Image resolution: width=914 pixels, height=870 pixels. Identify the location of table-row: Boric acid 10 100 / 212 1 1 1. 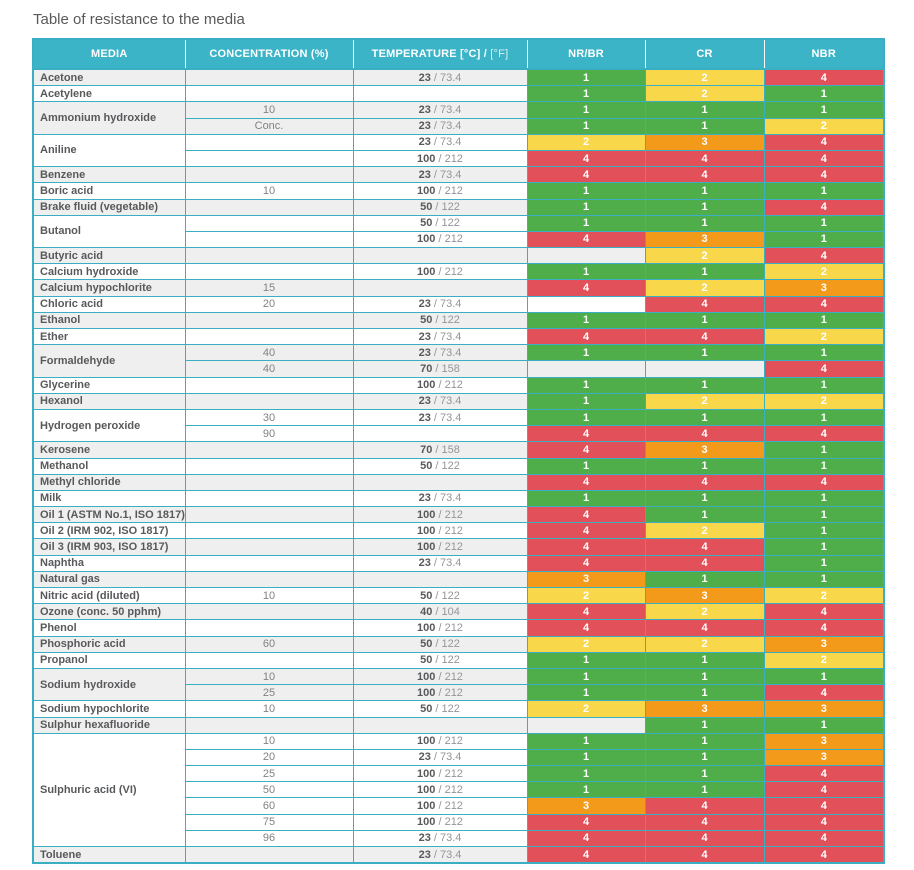
(458, 191).